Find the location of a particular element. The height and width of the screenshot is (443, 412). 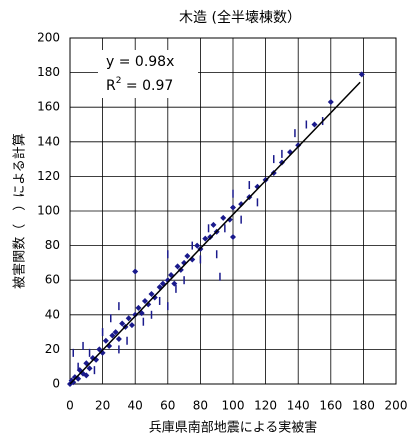

y-tick-label: 200 is located at coordinates (48, 38).